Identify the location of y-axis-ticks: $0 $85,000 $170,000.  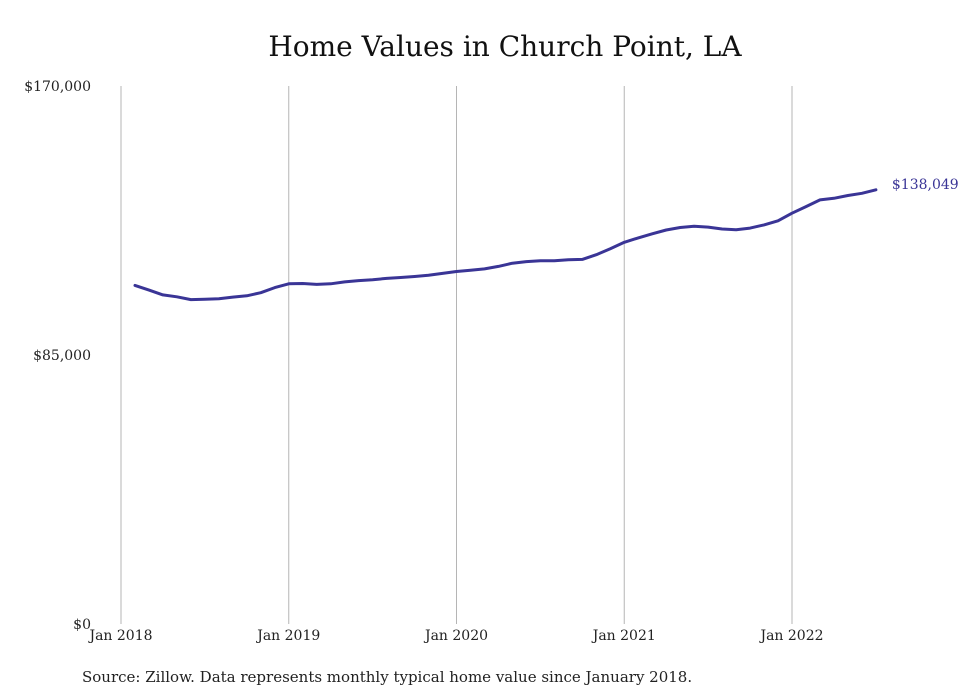
(57, 356).